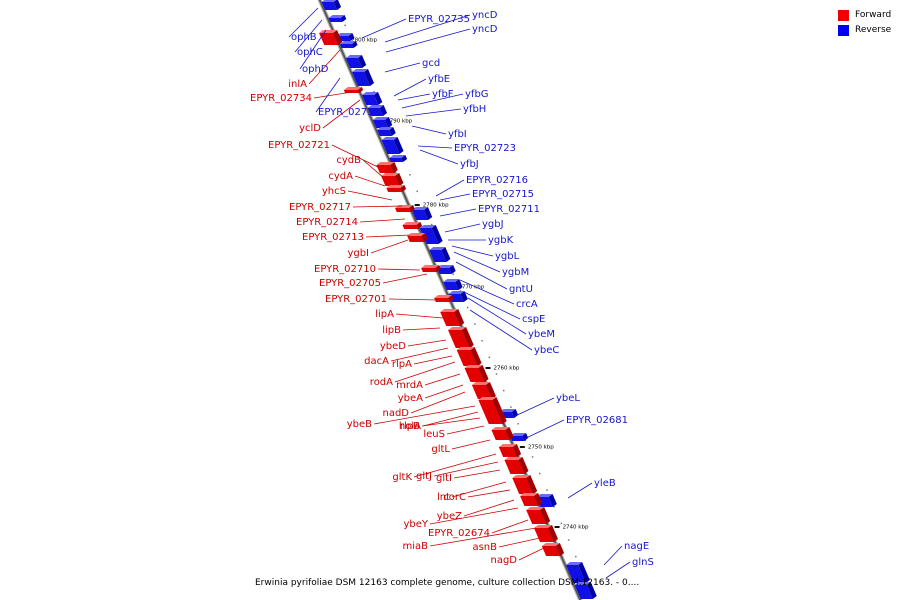  I want to click on scale-label: 2770 kbp, so click(471, 288).